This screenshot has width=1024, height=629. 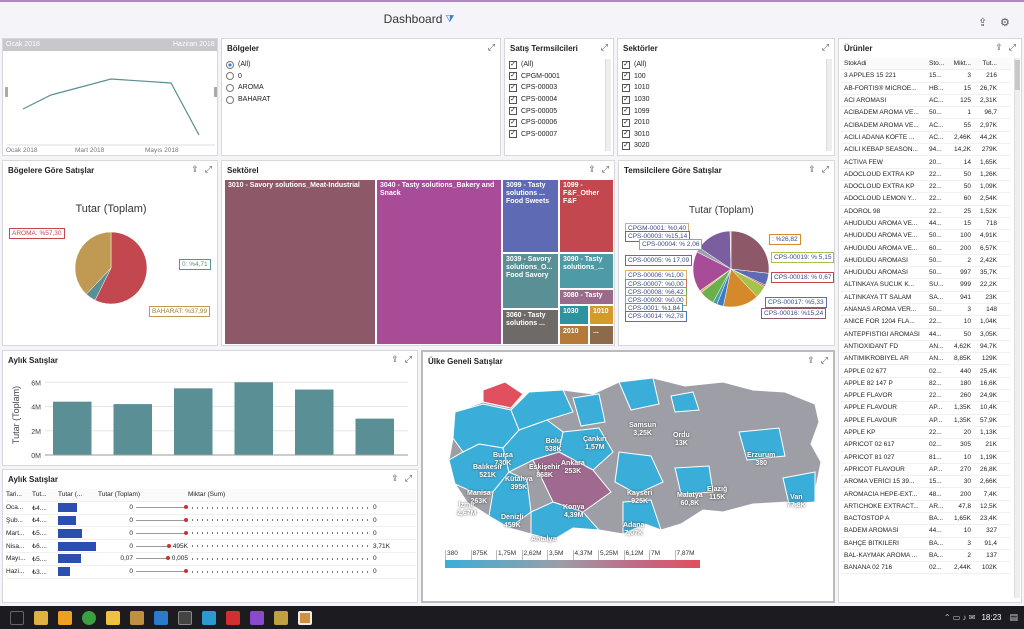 What do you see at coordinates (926, 507) in the screenshot?
I see `table-row: ARTICHOKE EXTRACT... AR... 47,8 12,5K` at bounding box center [926, 507].